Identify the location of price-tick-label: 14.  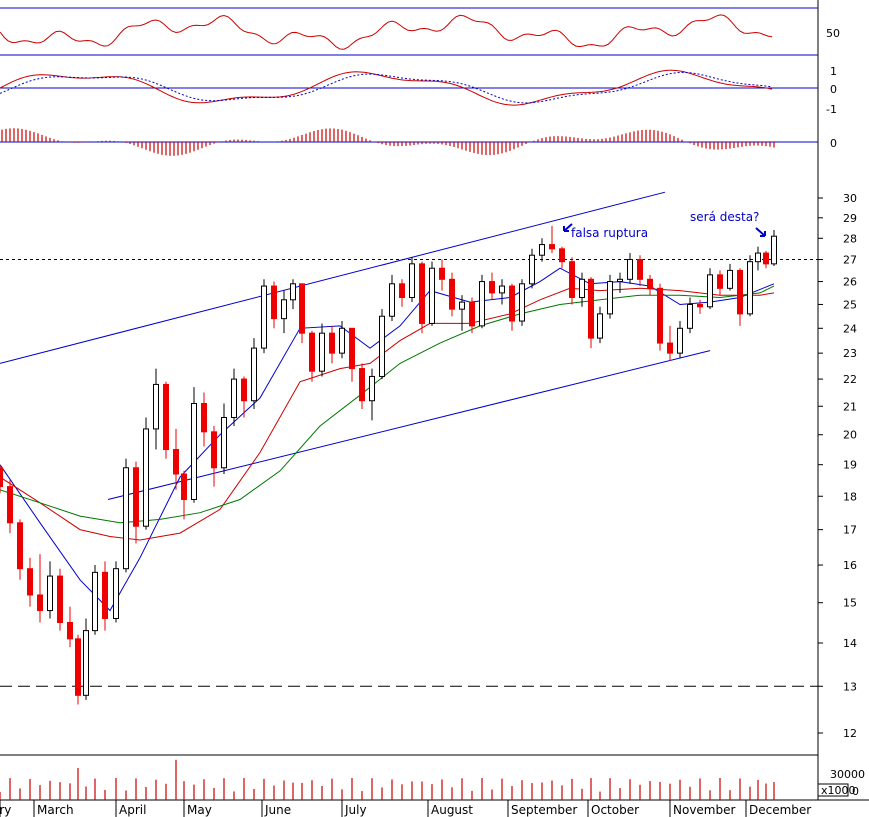
(850, 643).